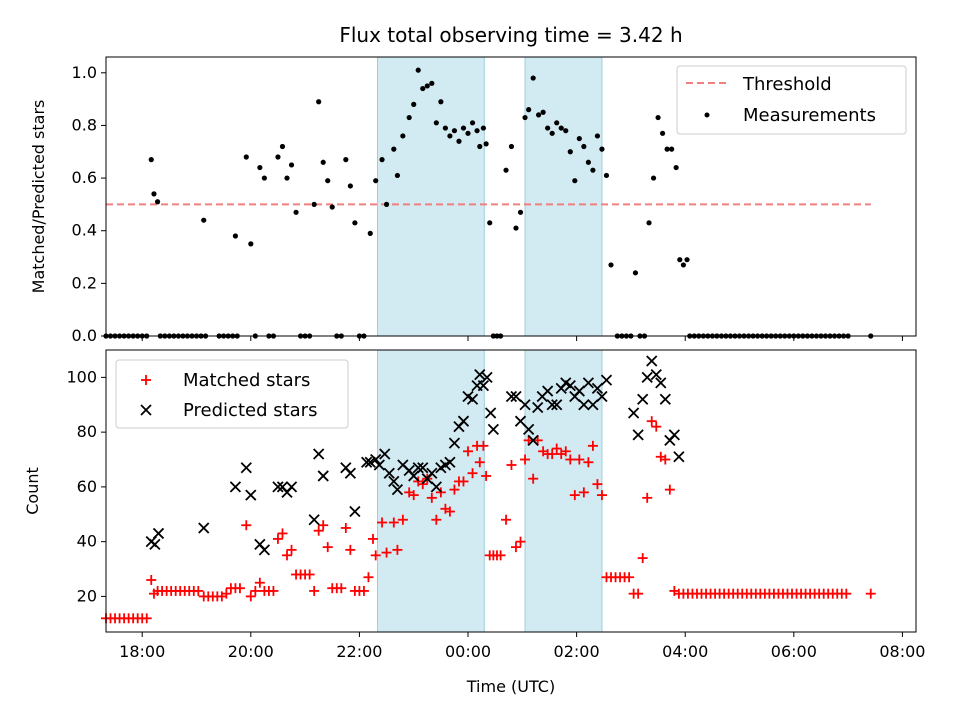 The height and width of the screenshot is (720, 960). Describe the element at coordinates (791, 100) in the screenshot. I see `top-legend-box` at that location.